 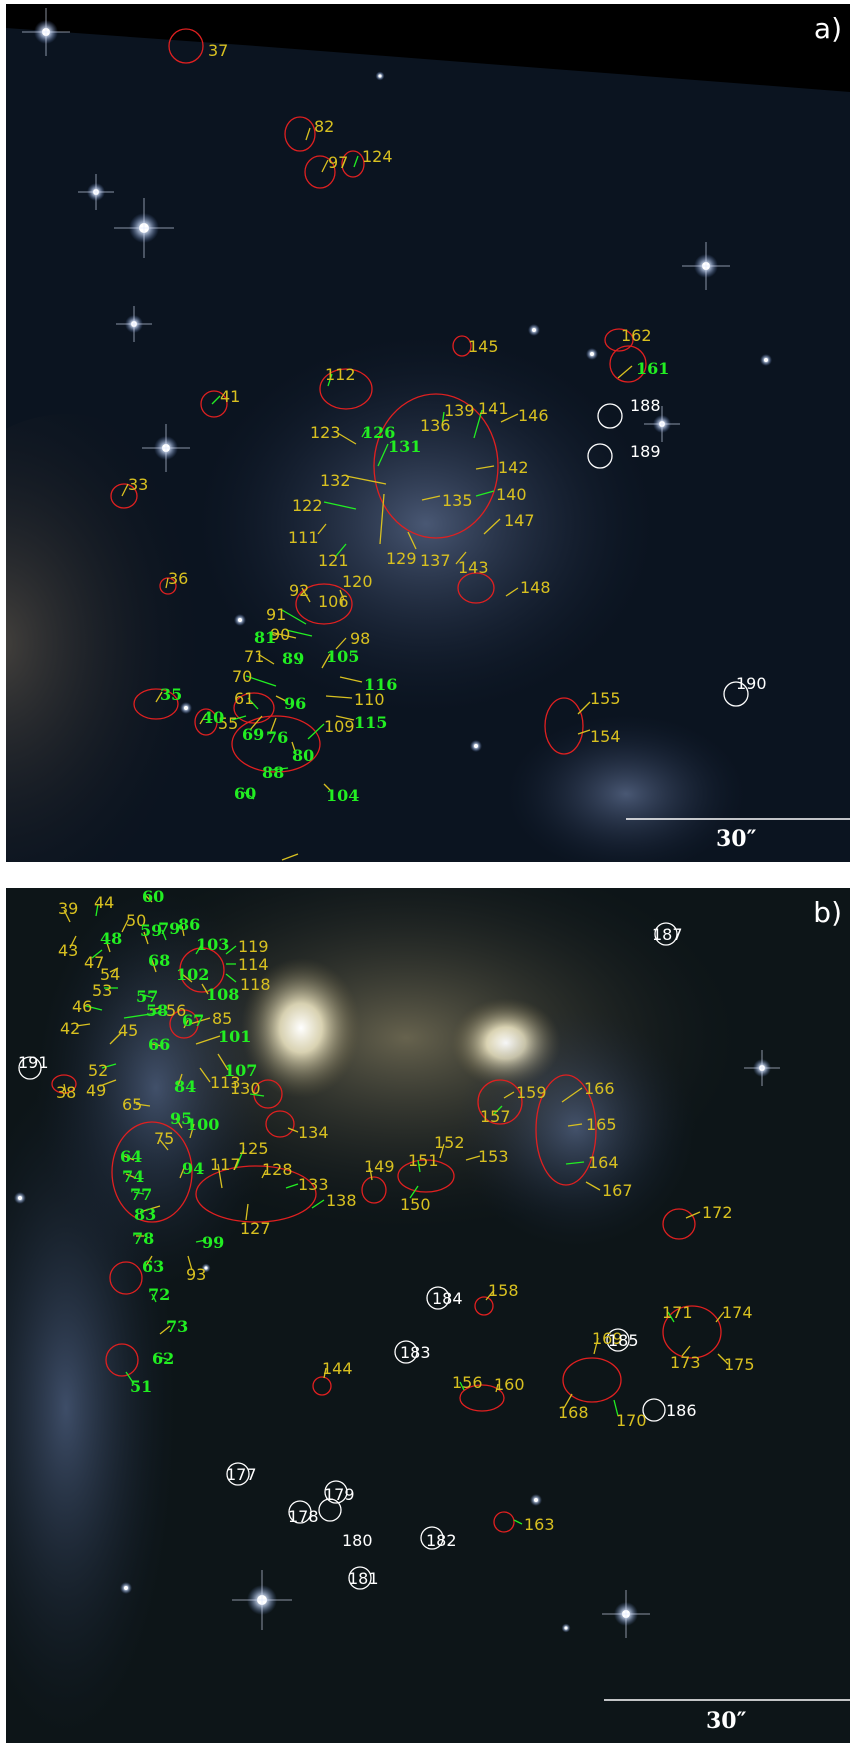 What do you see at coordinates (193, 1020) in the screenshot?
I see `cluster-label-highlight: 67` at bounding box center [193, 1020].